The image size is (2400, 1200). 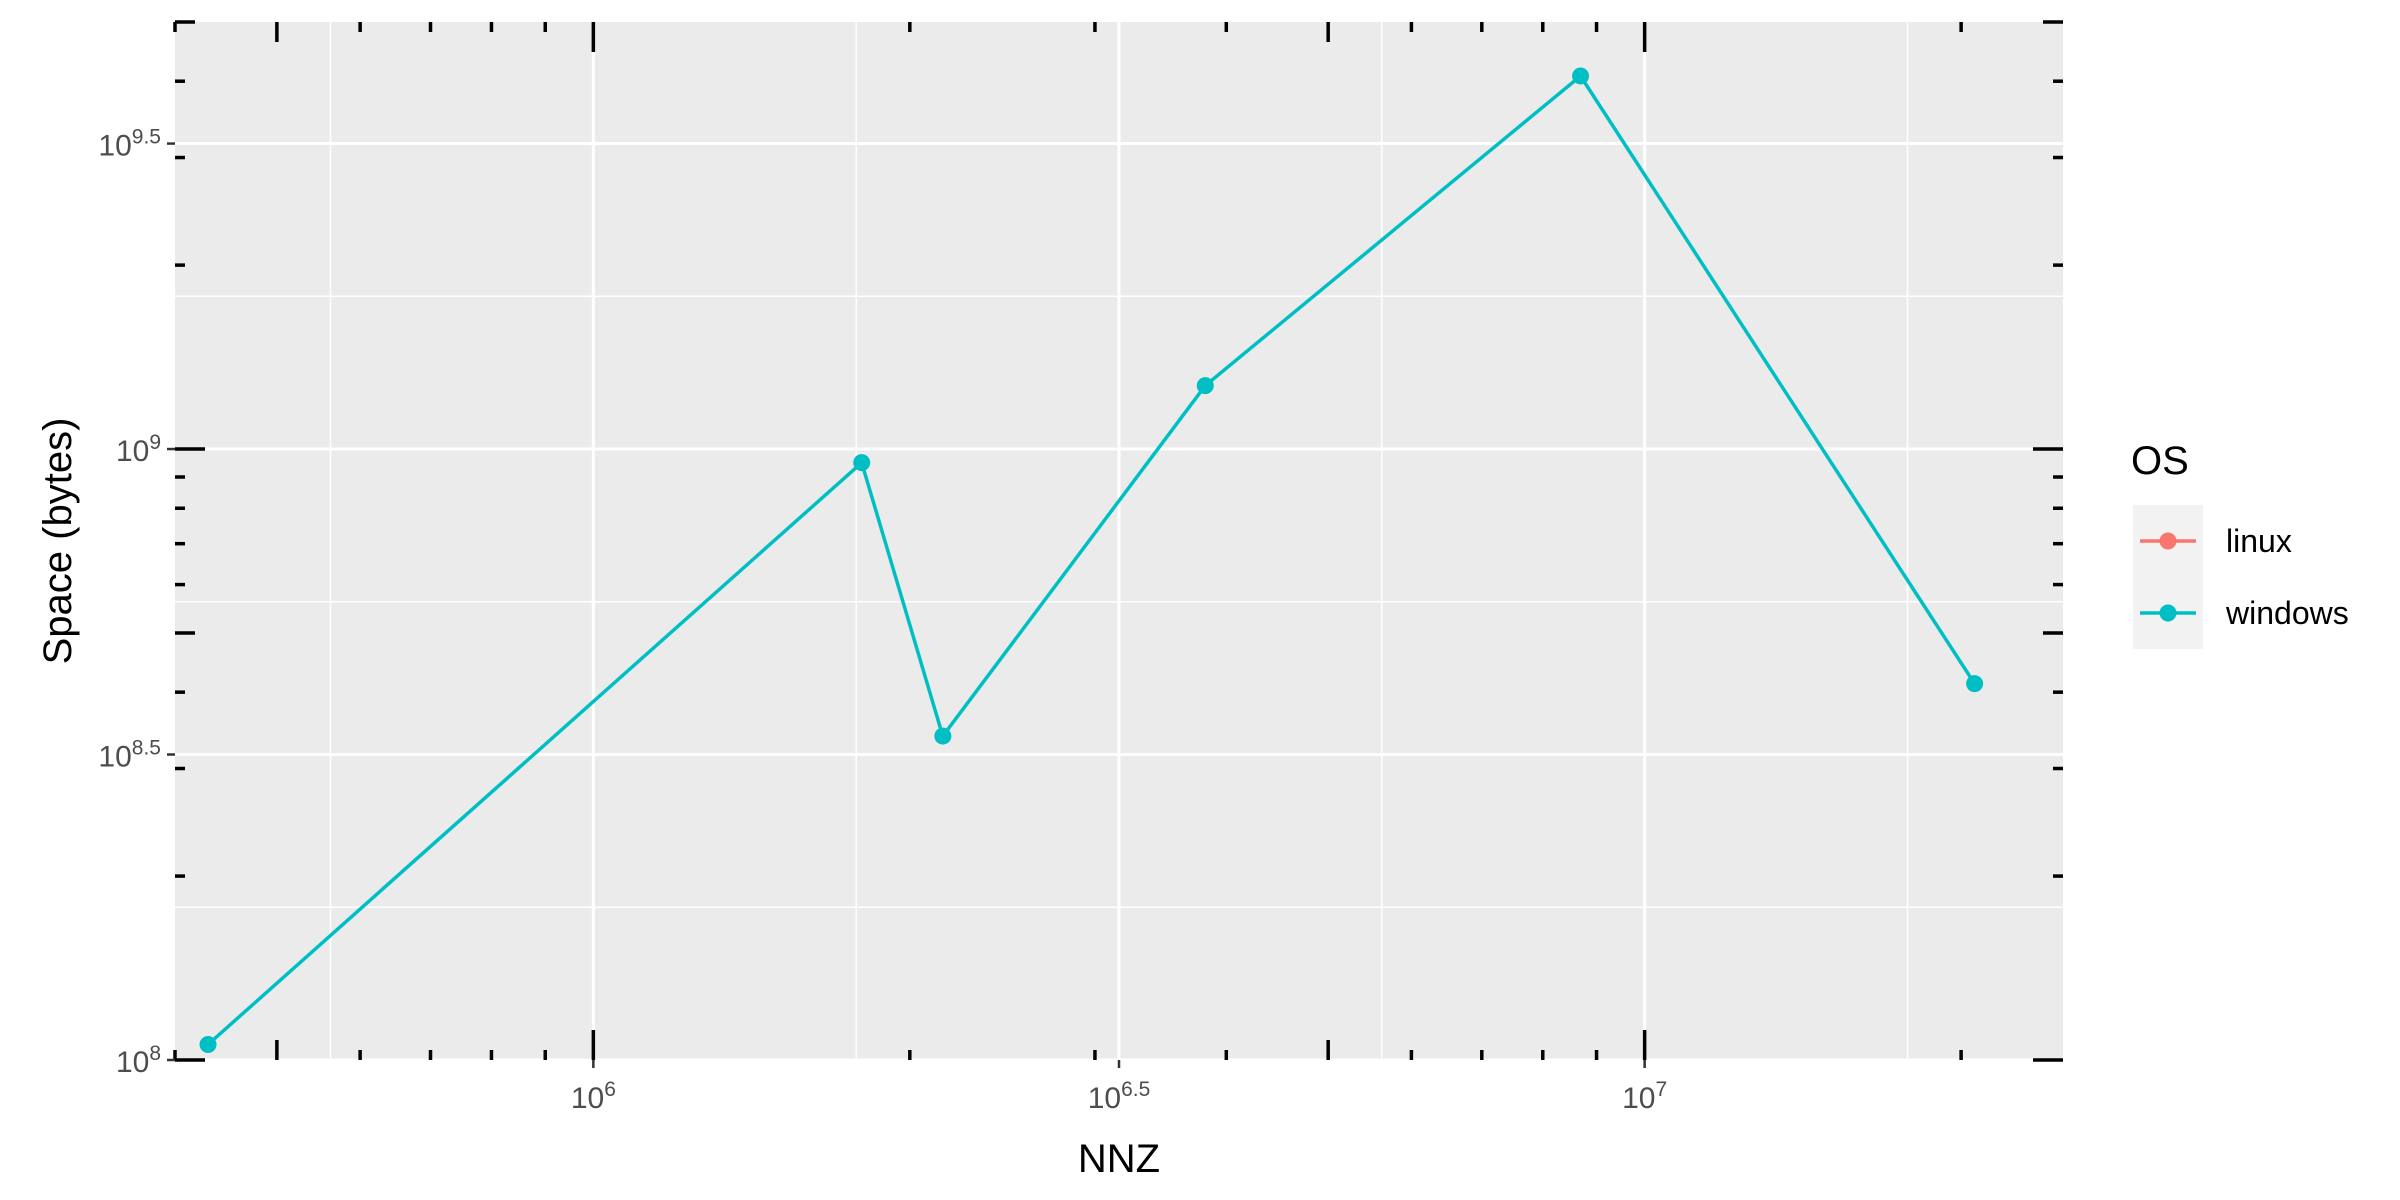 I want to click on y-axis-title: Space (bytes), so click(x=58, y=541).